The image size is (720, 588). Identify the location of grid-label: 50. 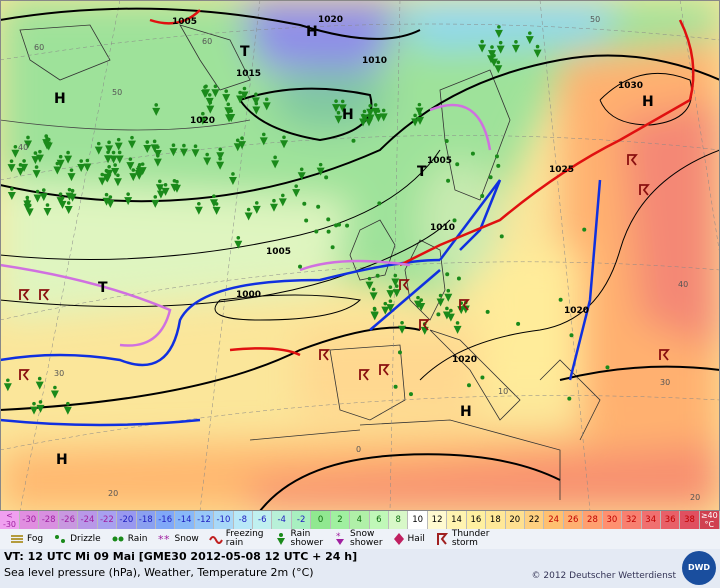
(117, 92).